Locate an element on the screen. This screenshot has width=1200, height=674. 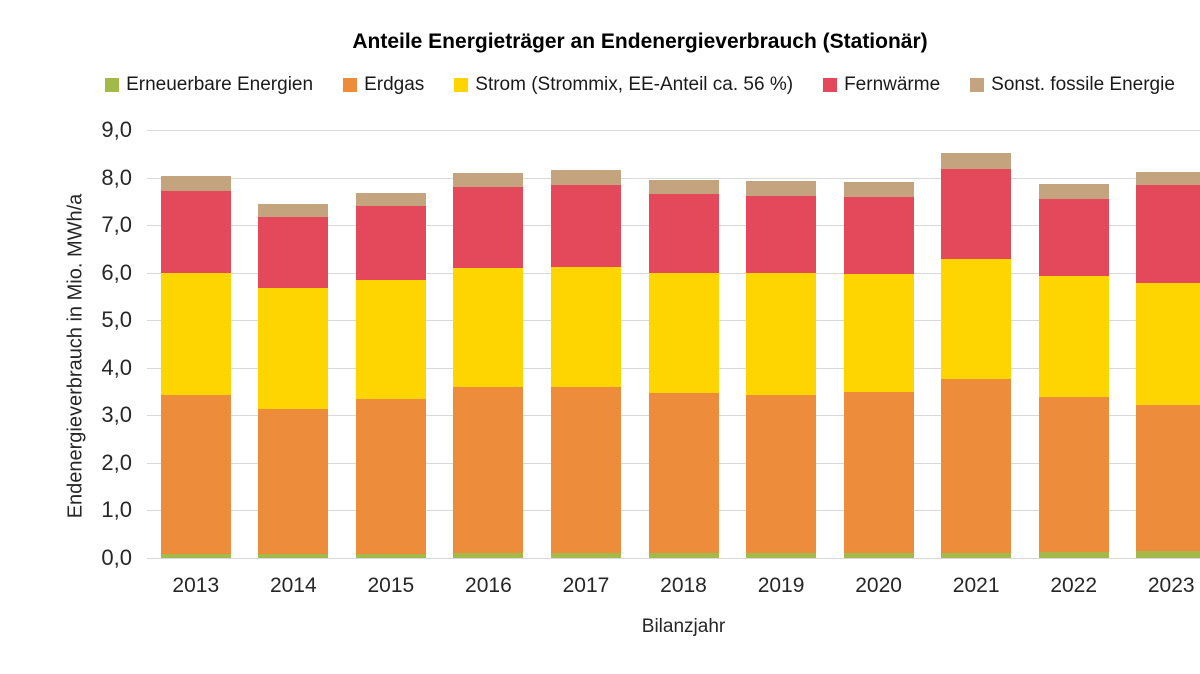
bar-segment-2013-sonst-fossile-energie is located at coordinates (195, 184).